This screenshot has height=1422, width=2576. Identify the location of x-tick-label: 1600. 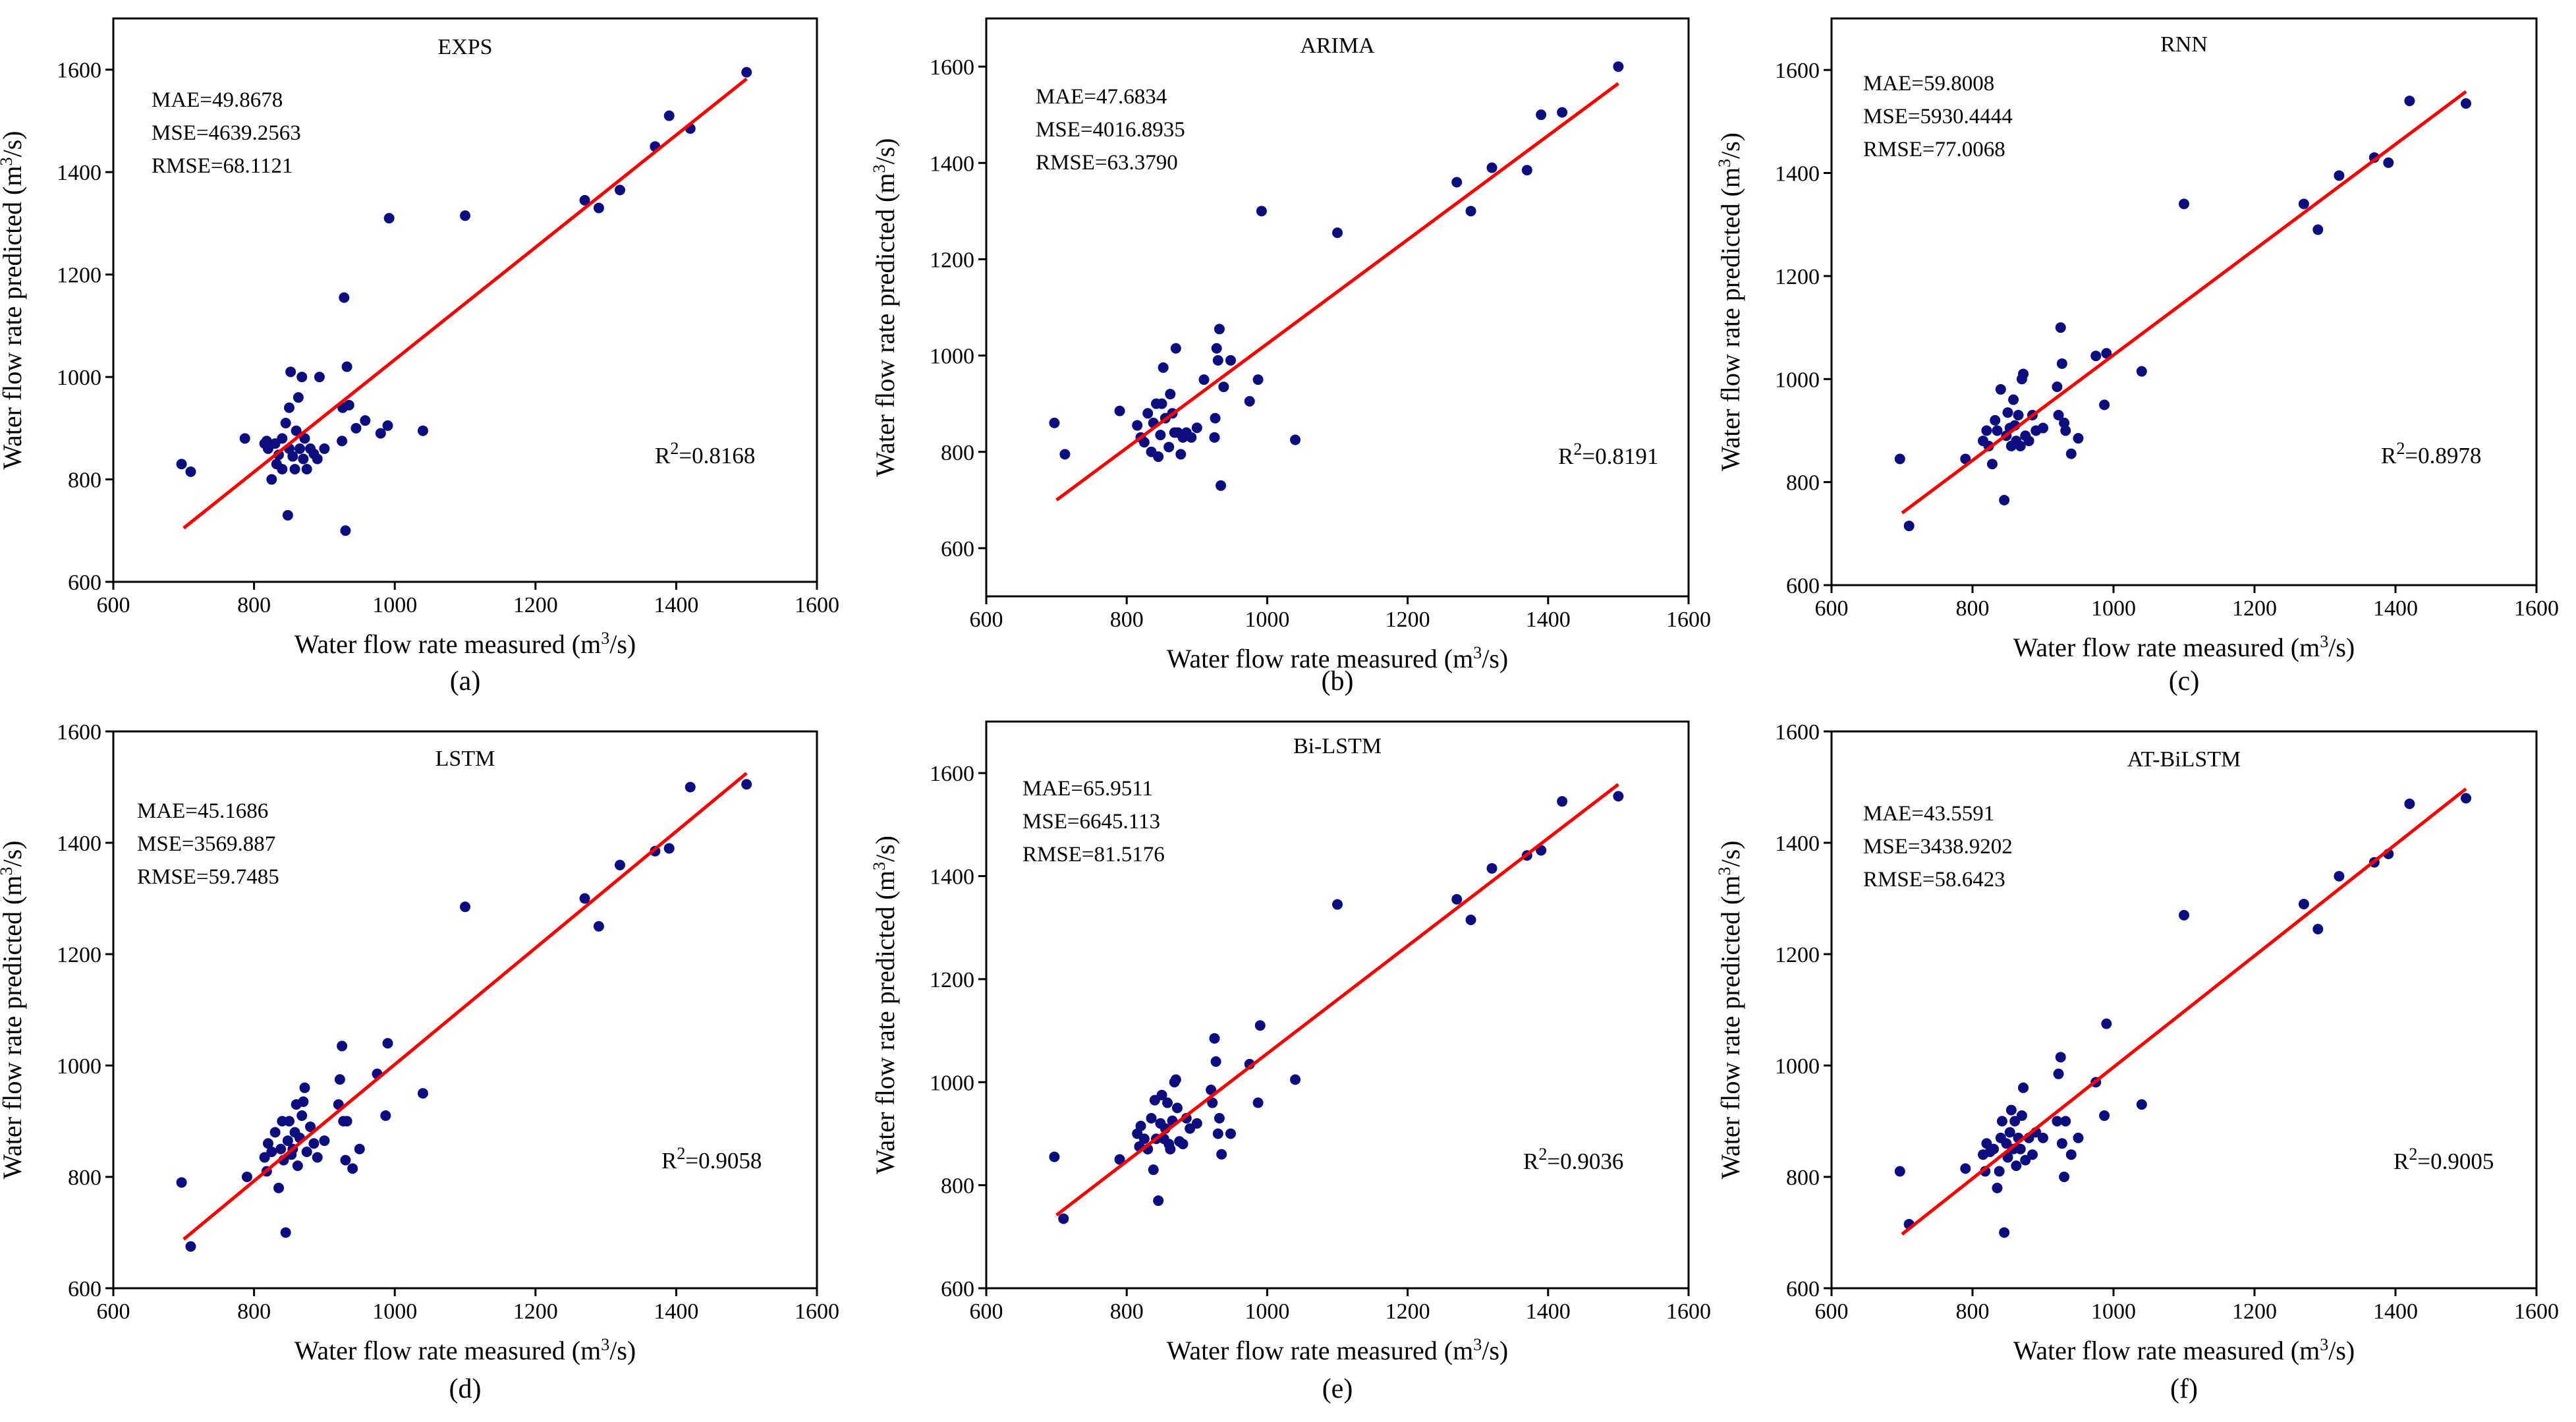
(2536, 1311).